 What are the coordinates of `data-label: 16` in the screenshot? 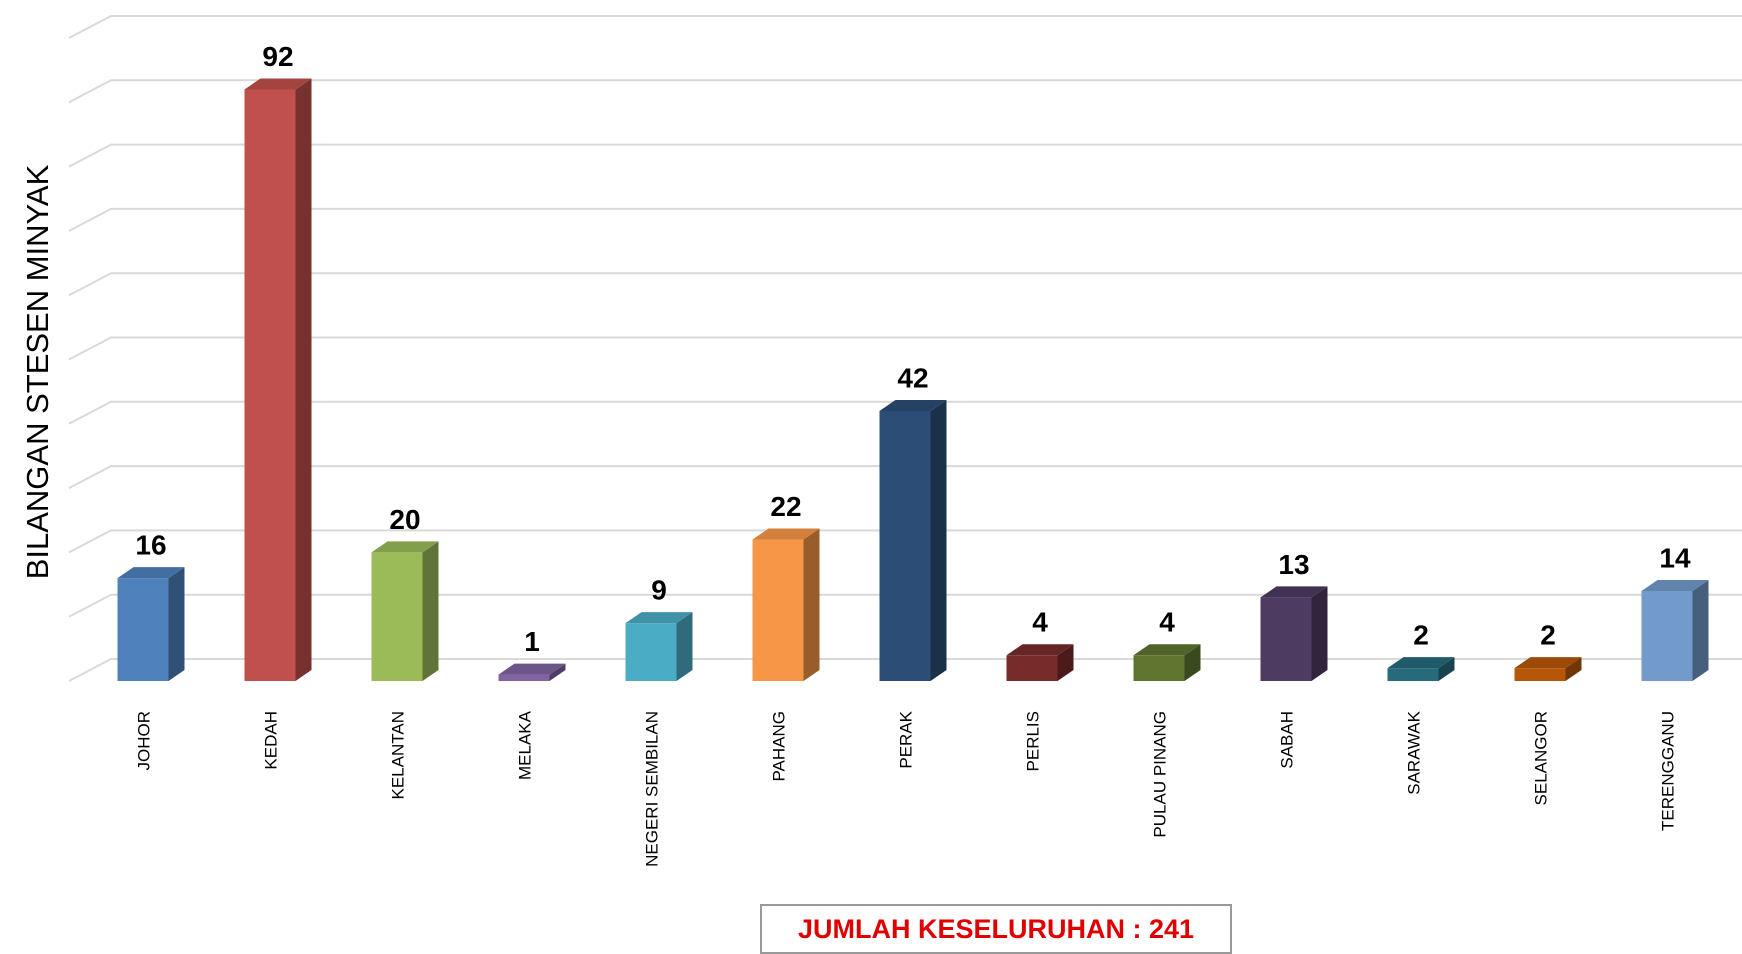 It's located at (150, 545).